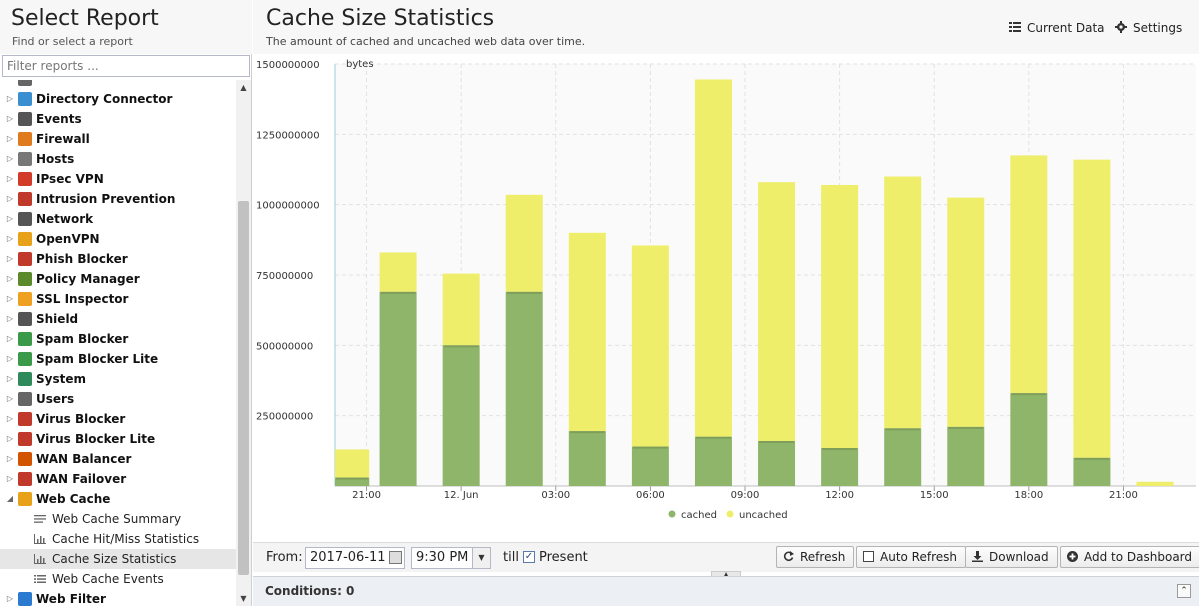 The height and width of the screenshot is (606, 1199). What do you see at coordinates (118, 239) in the screenshot?
I see `app-item-openvpn: ▷ OpenVPN` at bounding box center [118, 239].